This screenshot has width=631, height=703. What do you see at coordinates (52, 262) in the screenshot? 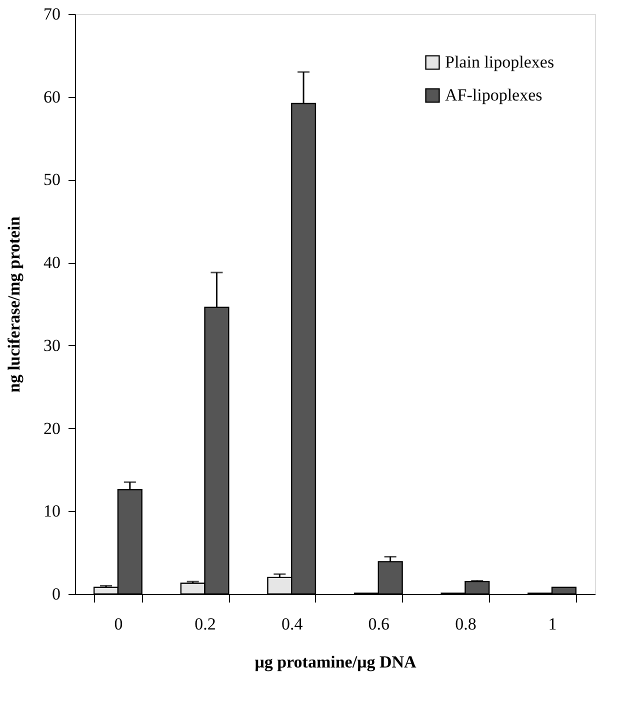
I see `y-tick-label: 40` at bounding box center [52, 262].